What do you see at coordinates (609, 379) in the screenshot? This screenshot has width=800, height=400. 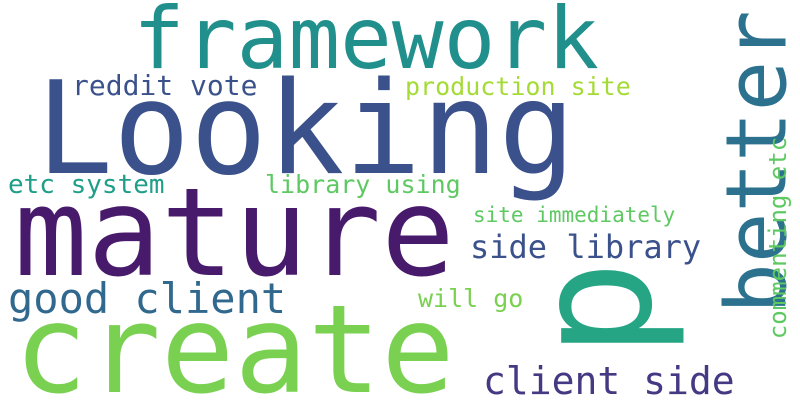 I see `word-client-side: client side` at bounding box center [609, 379].